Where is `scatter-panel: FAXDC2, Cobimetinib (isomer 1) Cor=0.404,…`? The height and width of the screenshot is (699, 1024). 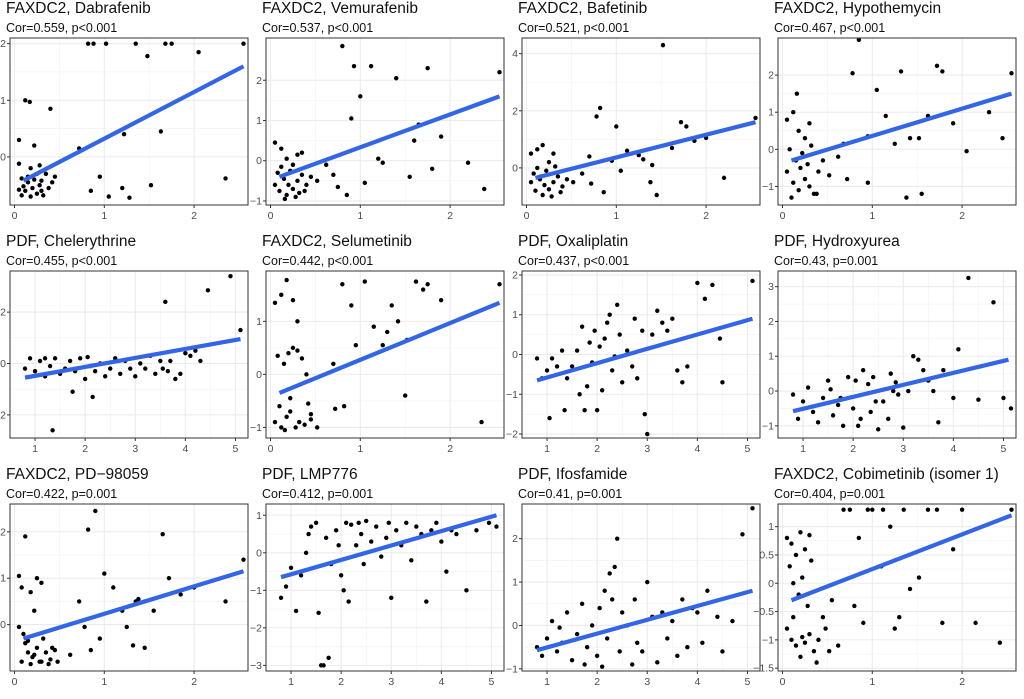
scatter-panel: FAXDC2, Cobimetinib (isomer 1) Cor=0.404,… is located at coordinates (888, 582).